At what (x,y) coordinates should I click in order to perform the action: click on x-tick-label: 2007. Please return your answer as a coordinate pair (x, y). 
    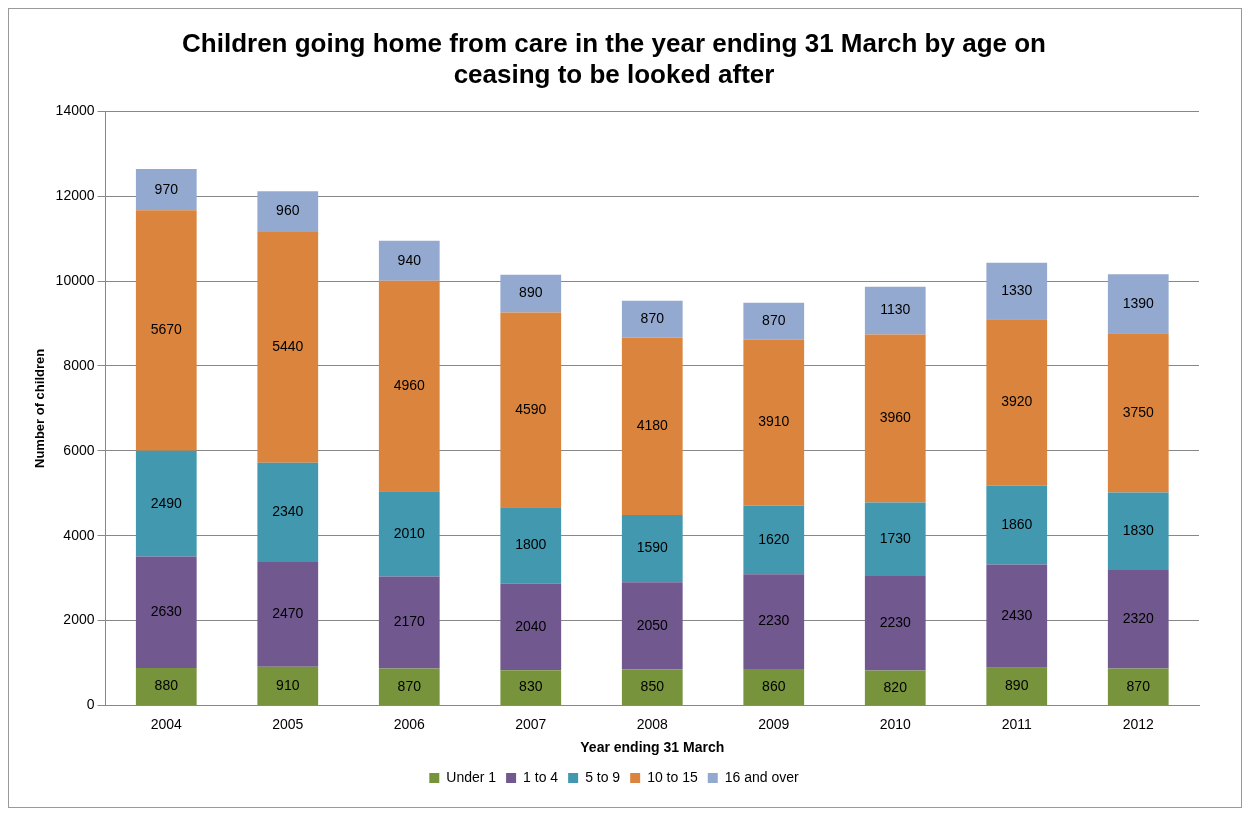
    Looking at the image, I should click on (531, 723).